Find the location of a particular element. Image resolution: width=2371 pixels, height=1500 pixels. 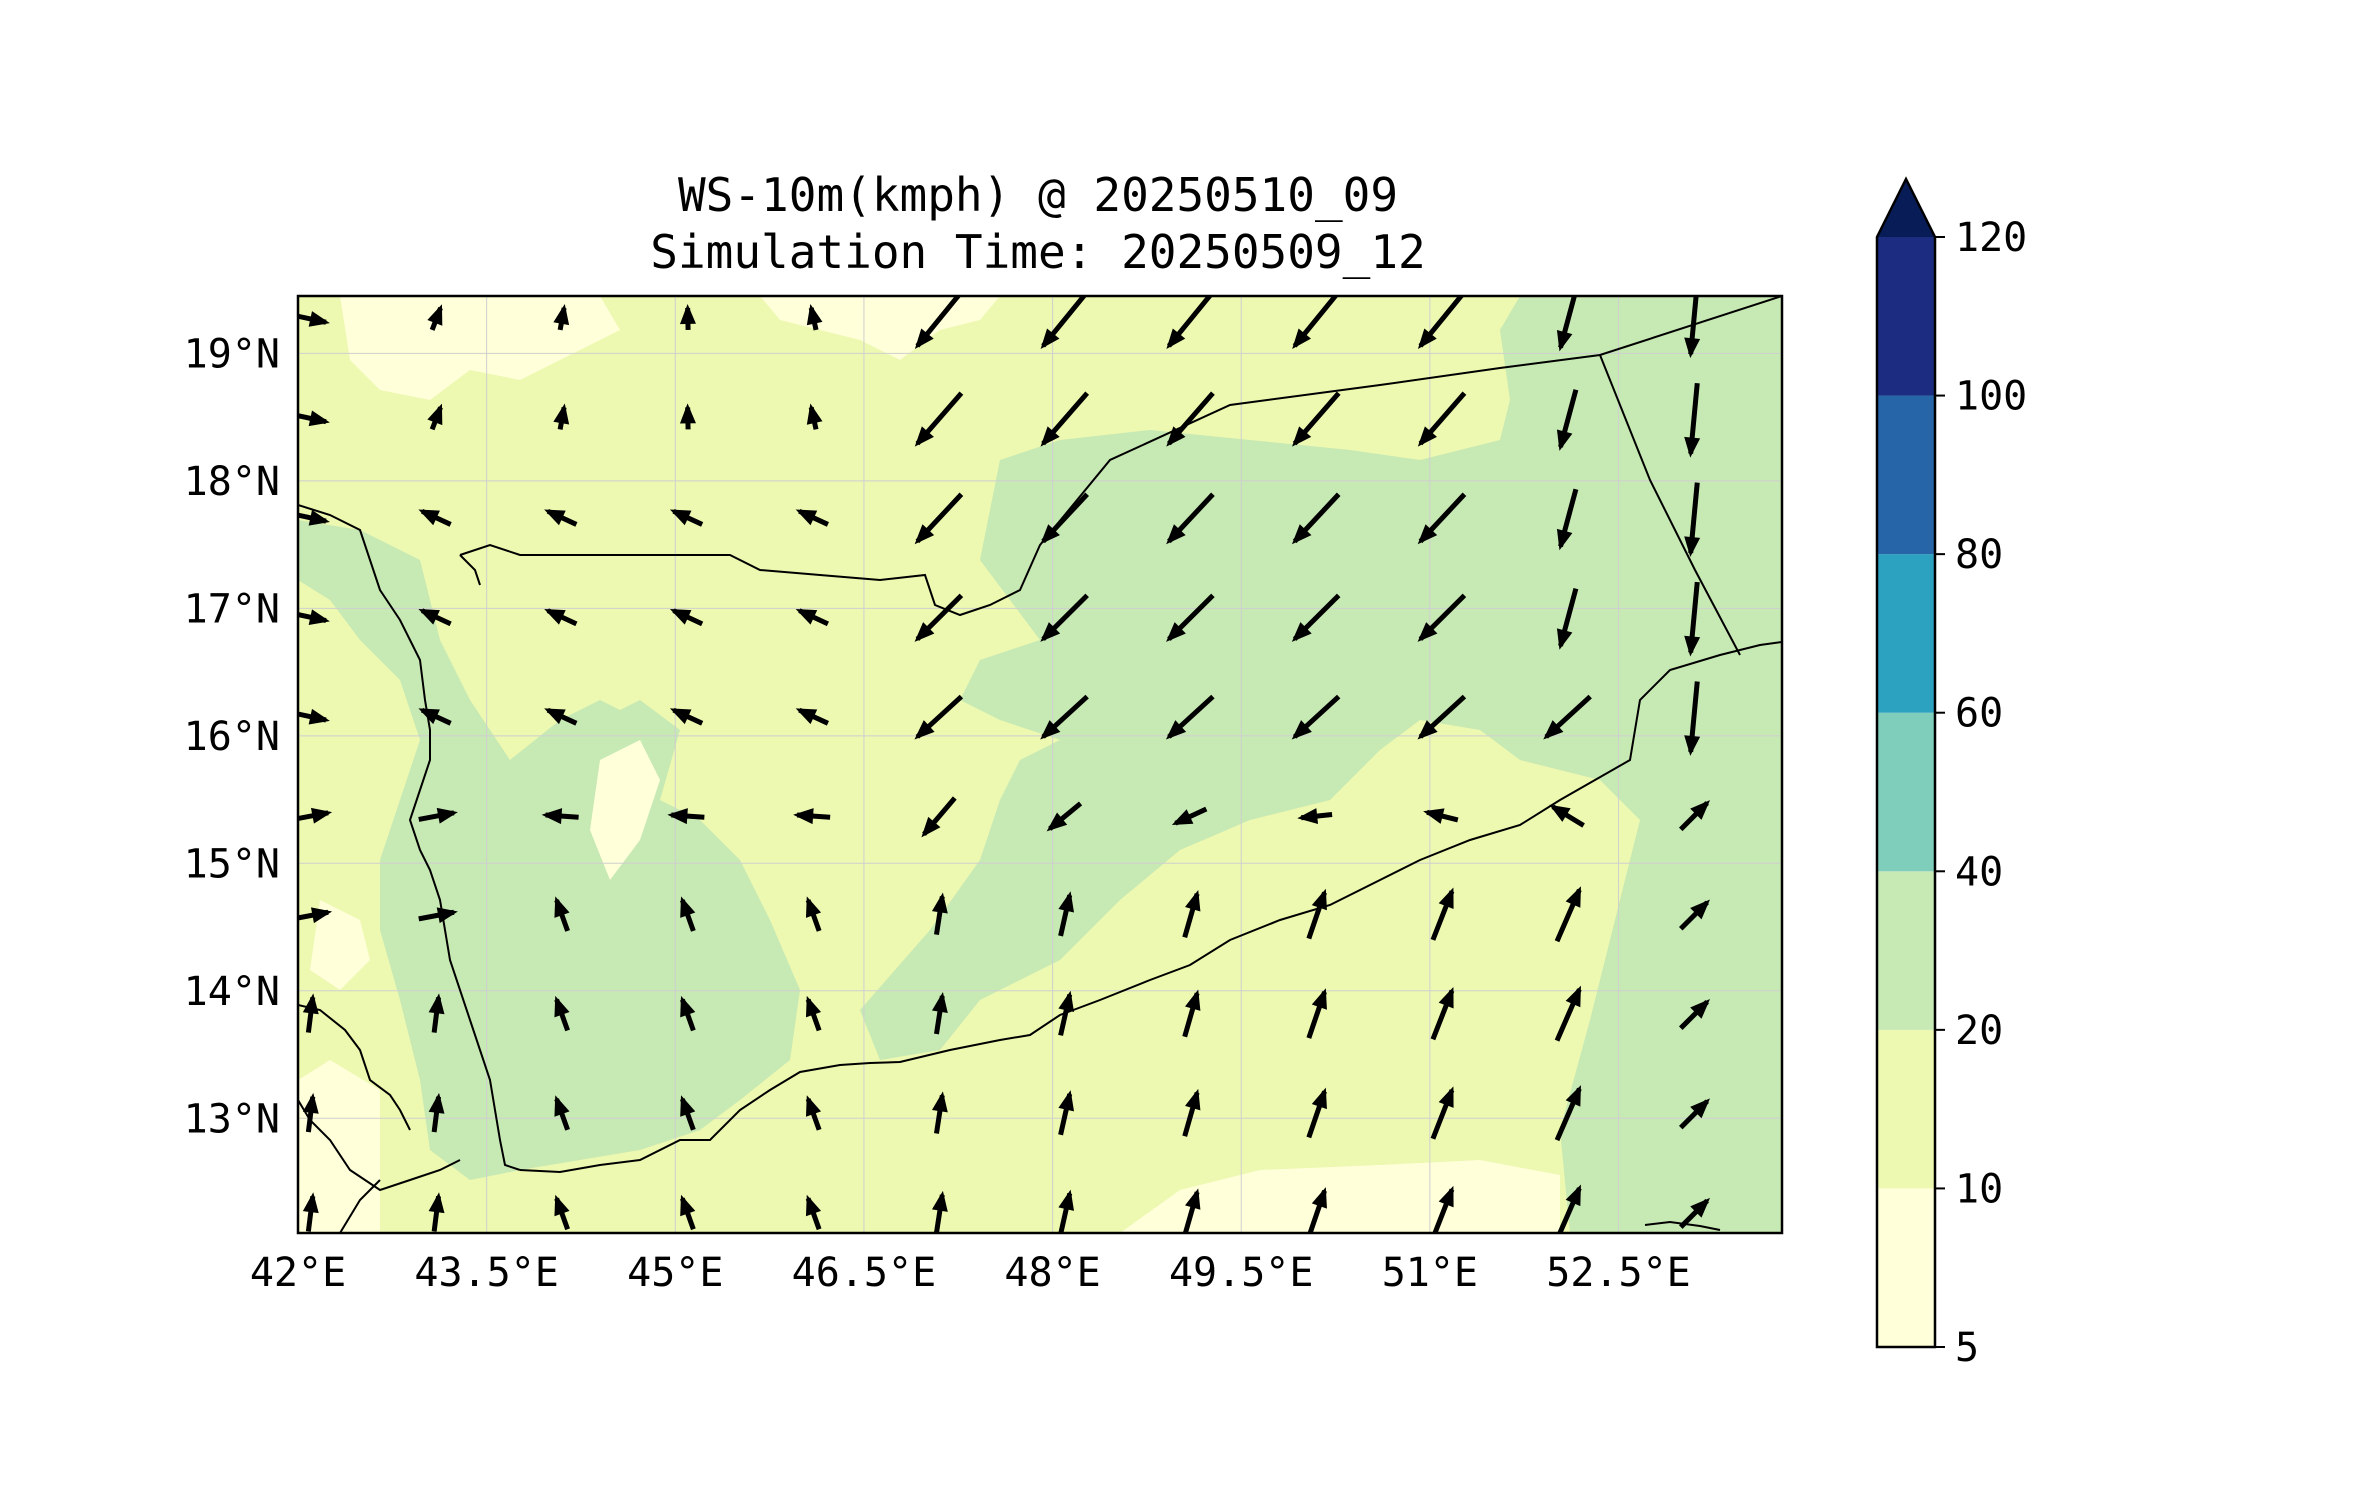

map-subtitle: Simulation Time: 20250509_12 is located at coordinates (1038, 252).